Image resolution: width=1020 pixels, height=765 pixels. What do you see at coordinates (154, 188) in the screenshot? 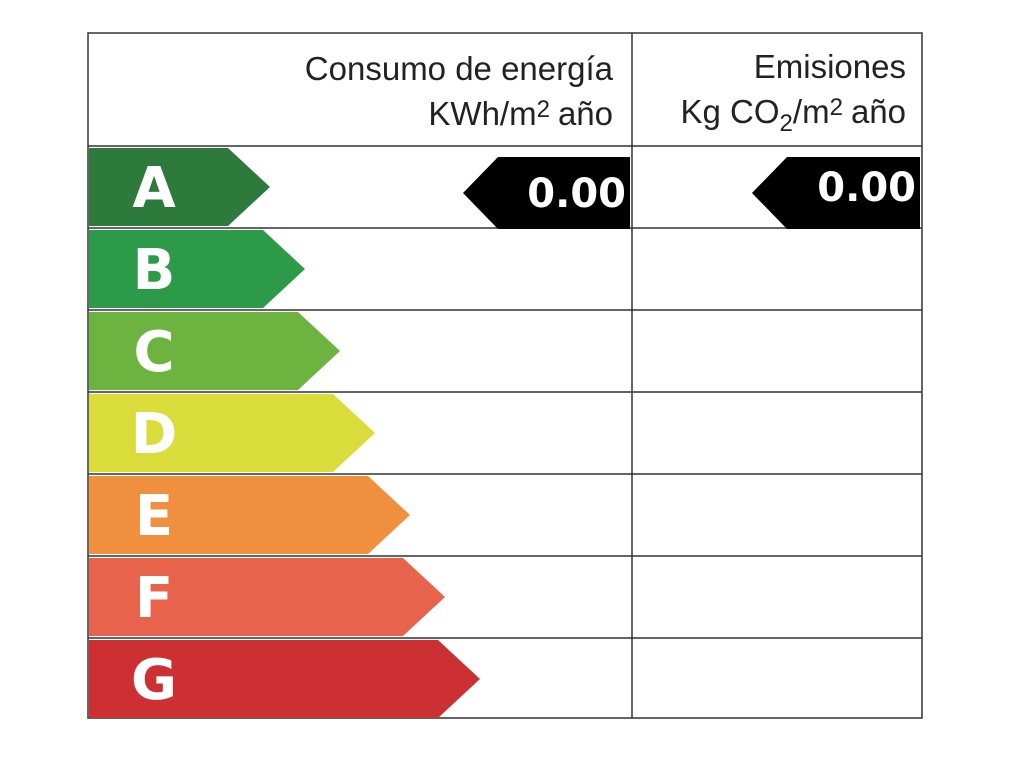
I see `class-letter: A` at bounding box center [154, 188].